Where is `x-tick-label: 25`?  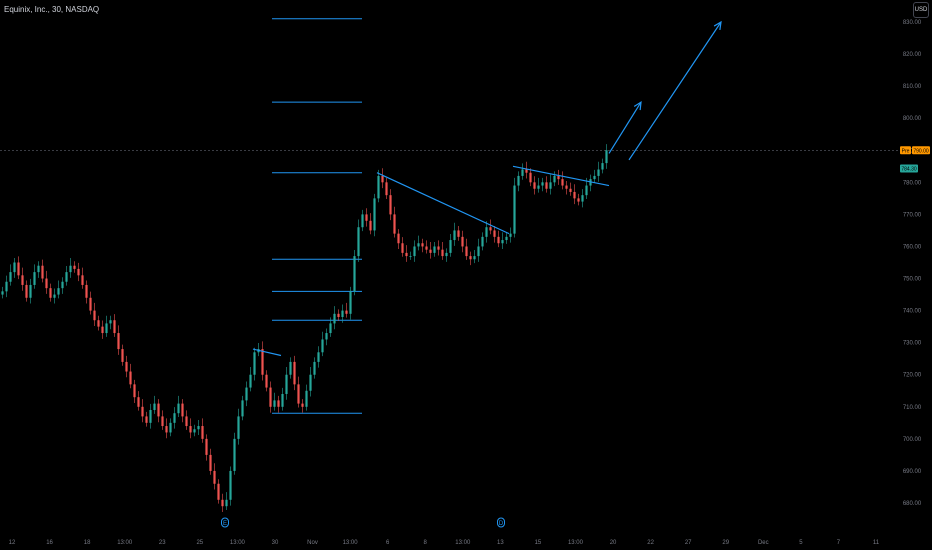 x-tick-label: 25 is located at coordinates (199, 543).